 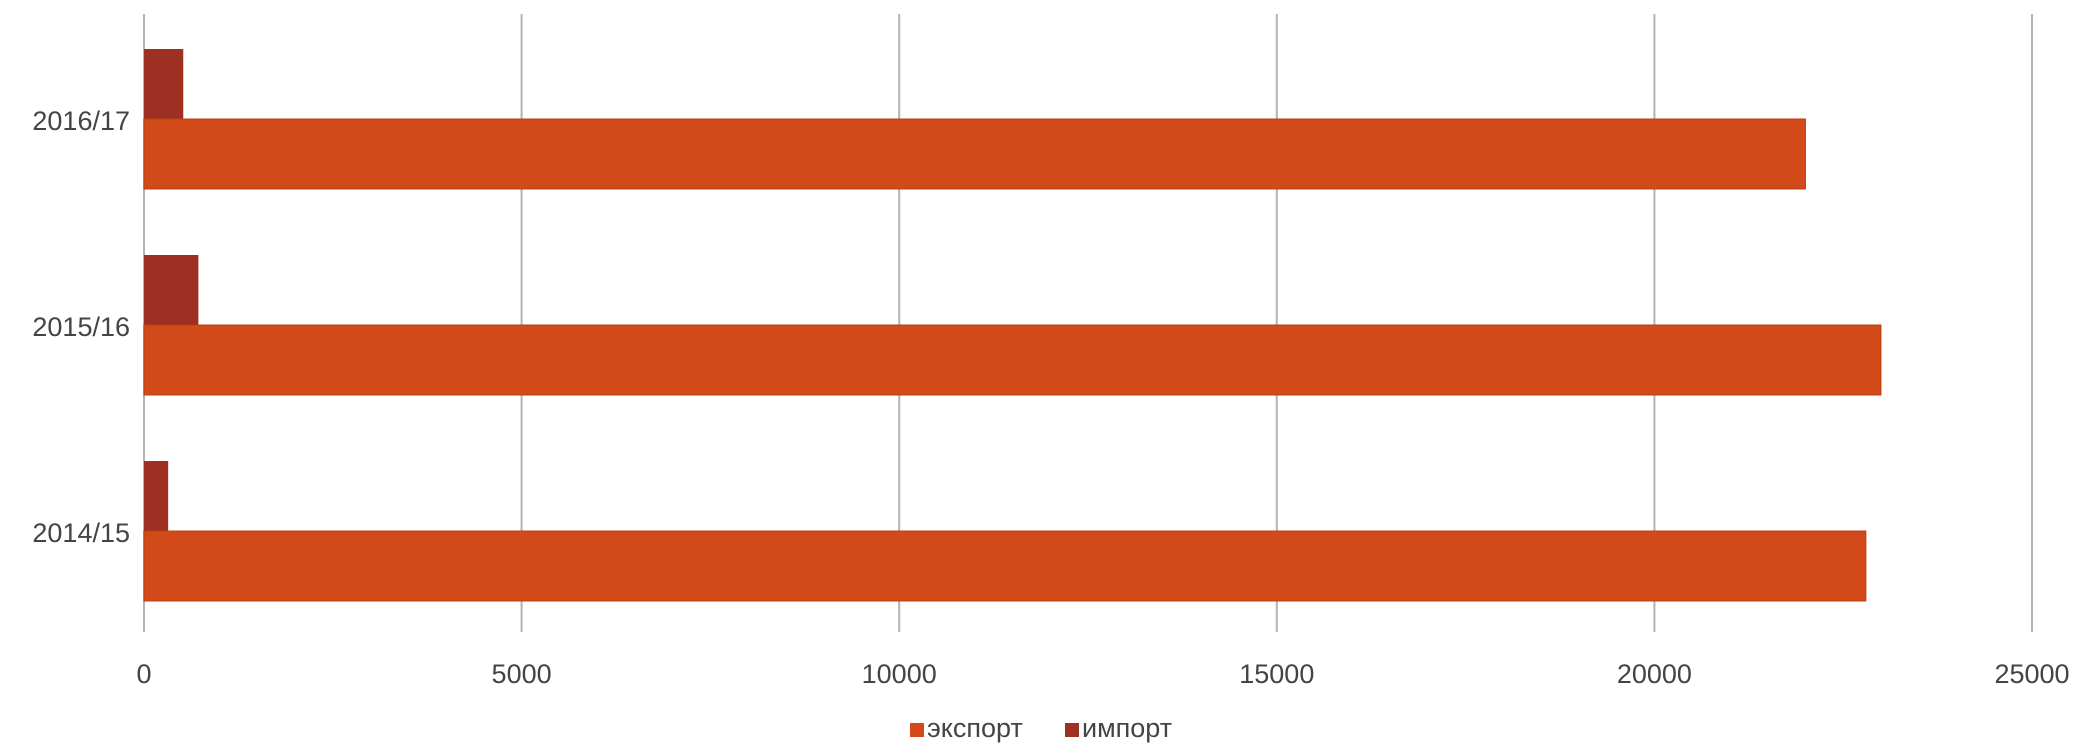 I want to click on x-tick-label: 20000, so click(x=1654, y=674).